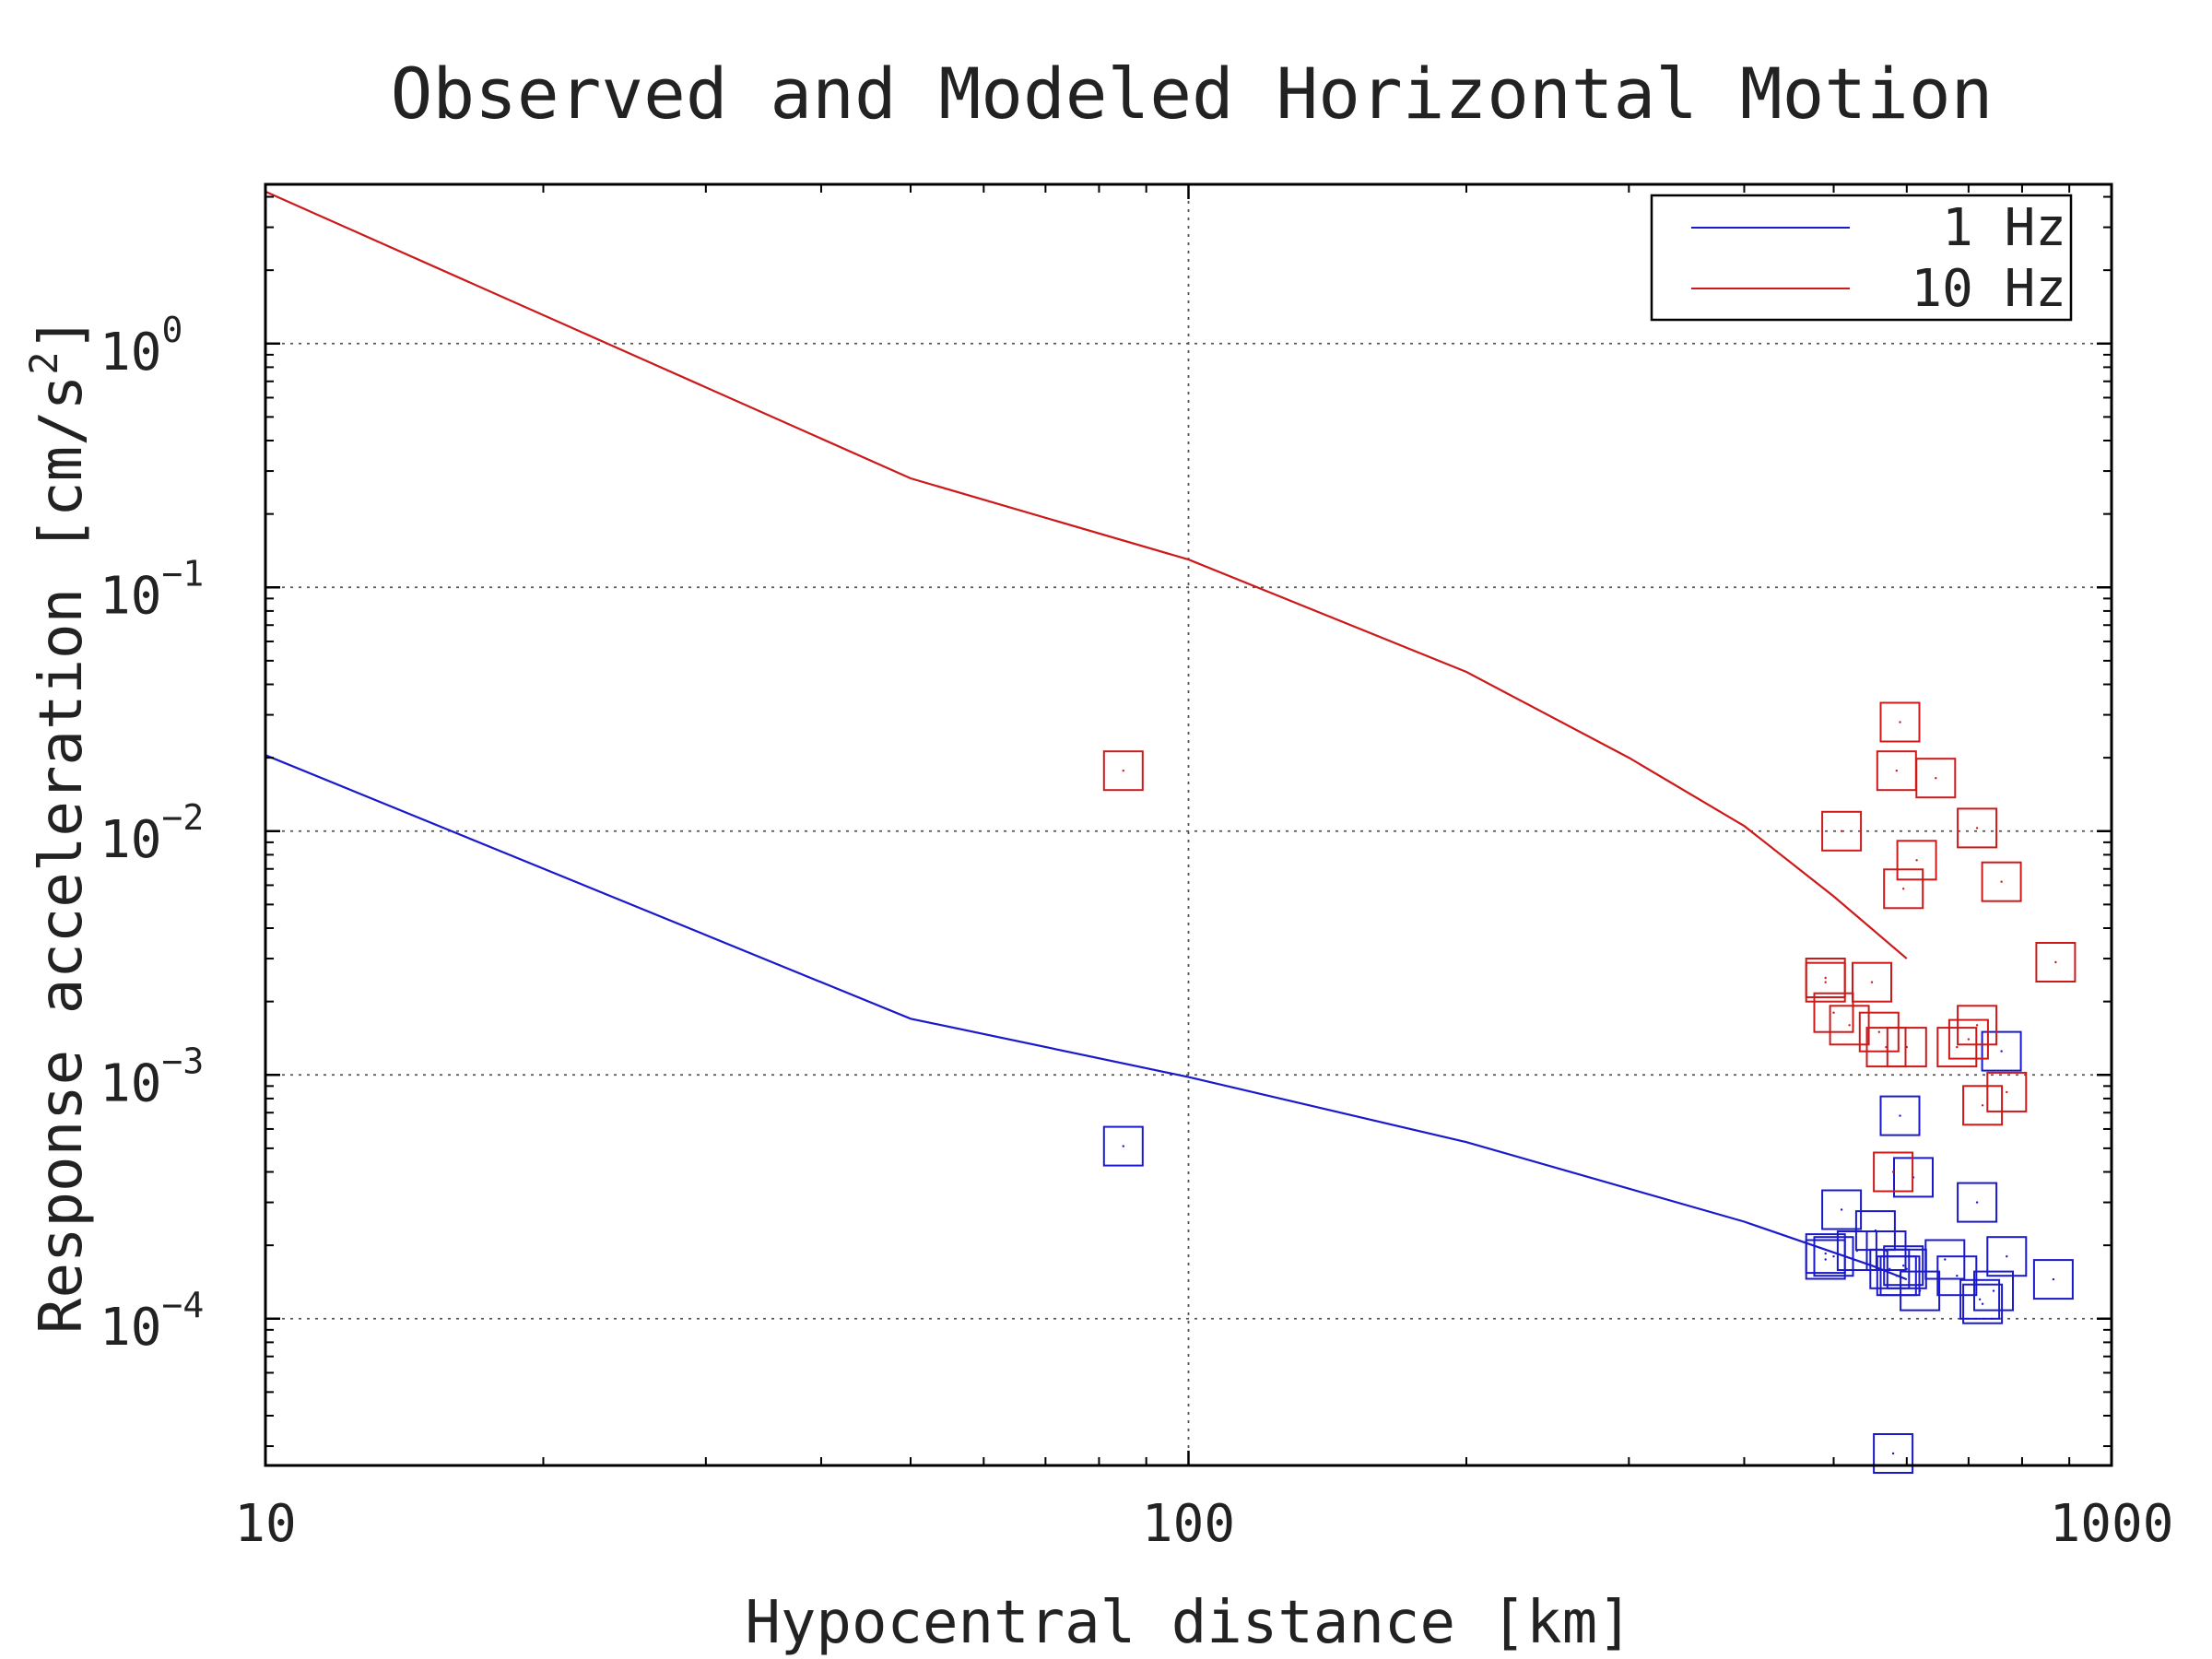 This screenshot has width=2212, height=1659. I want to click on y-tick-label: 10⁻³, so click(152, 1077).